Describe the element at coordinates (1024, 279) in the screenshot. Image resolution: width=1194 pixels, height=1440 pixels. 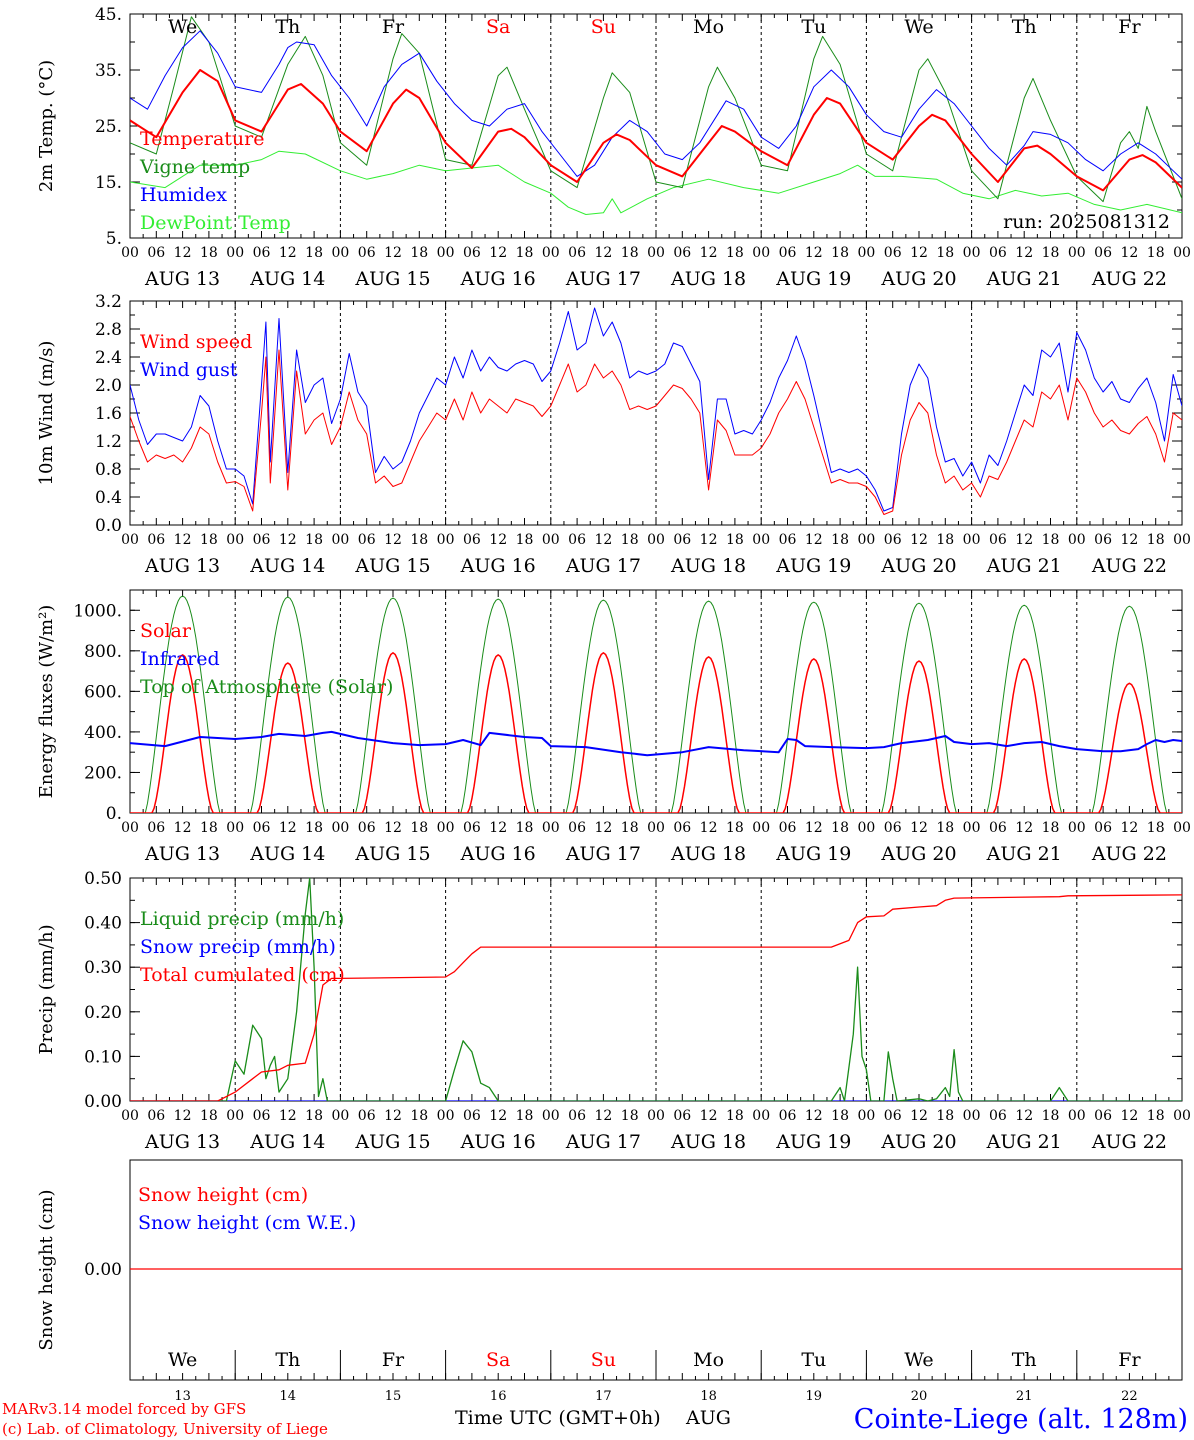
I see `date-label: AUG 21` at that location.